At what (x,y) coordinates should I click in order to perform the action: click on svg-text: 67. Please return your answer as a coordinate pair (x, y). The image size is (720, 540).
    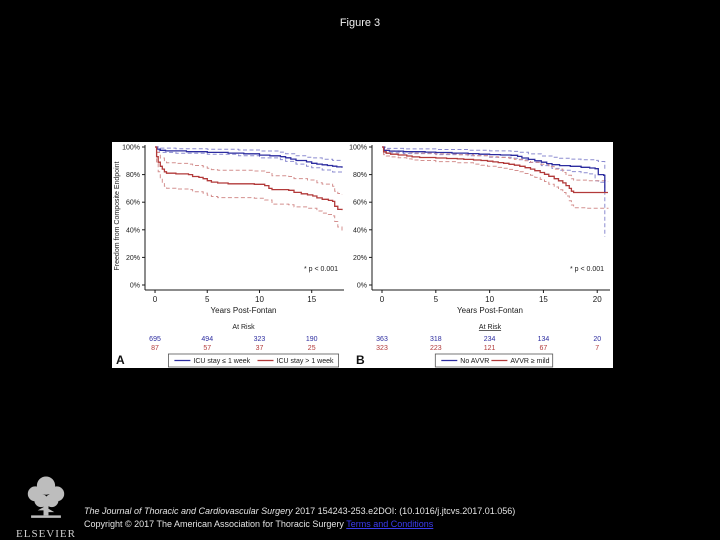
    Looking at the image, I should click on (544, 348).